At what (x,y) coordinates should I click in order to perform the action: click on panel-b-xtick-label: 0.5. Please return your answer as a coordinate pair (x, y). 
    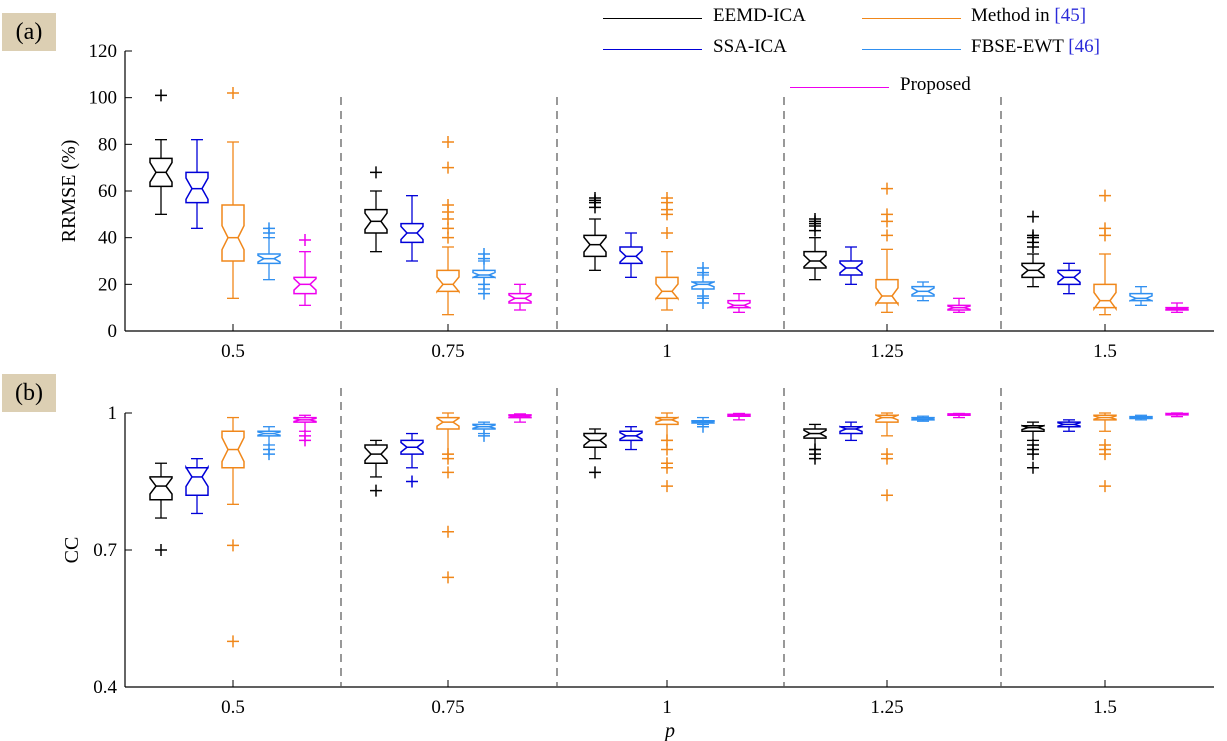
    Looking at the image, I should click on (233, 707).